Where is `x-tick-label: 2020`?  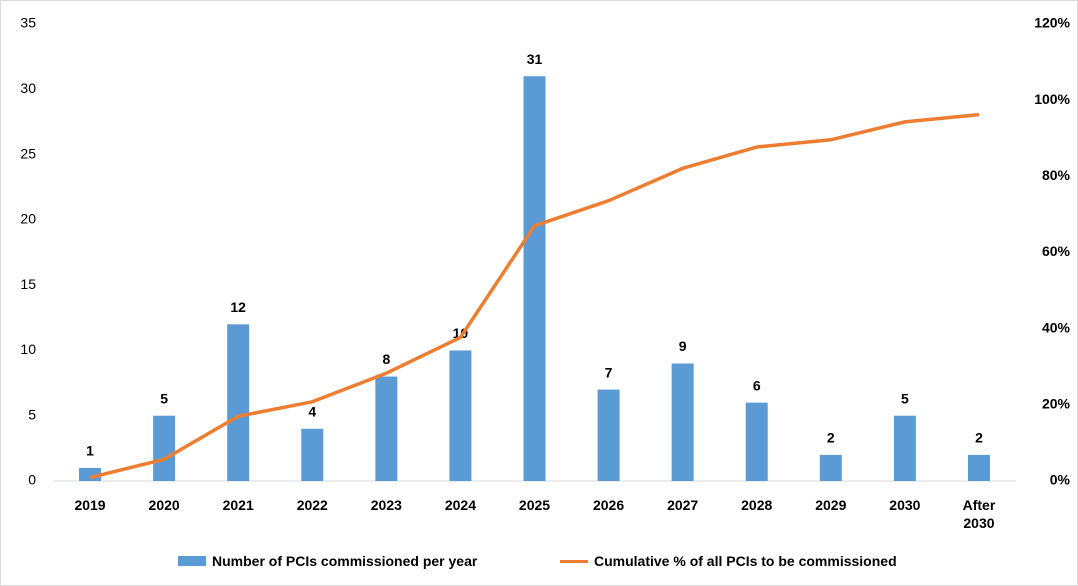
x-tick-label: 2020 is located at coordinates (164, 505).